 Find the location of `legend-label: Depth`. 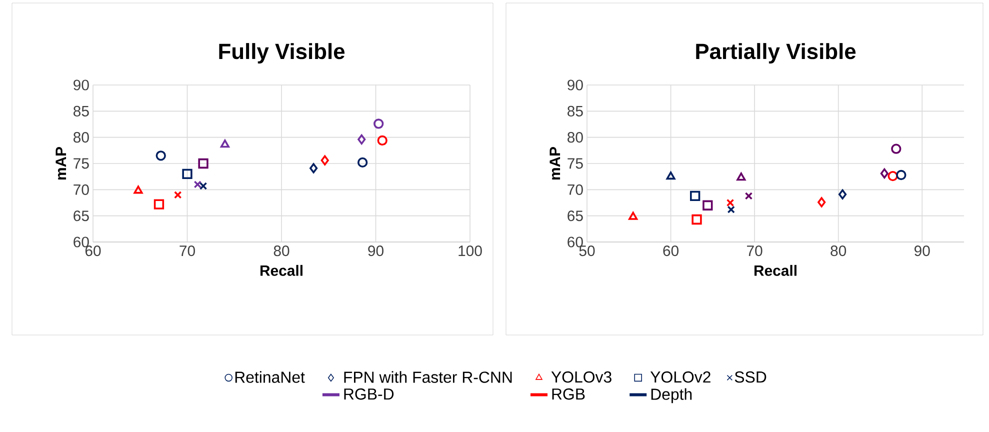

legend-label: Depth is located at coordinates (671, 396).